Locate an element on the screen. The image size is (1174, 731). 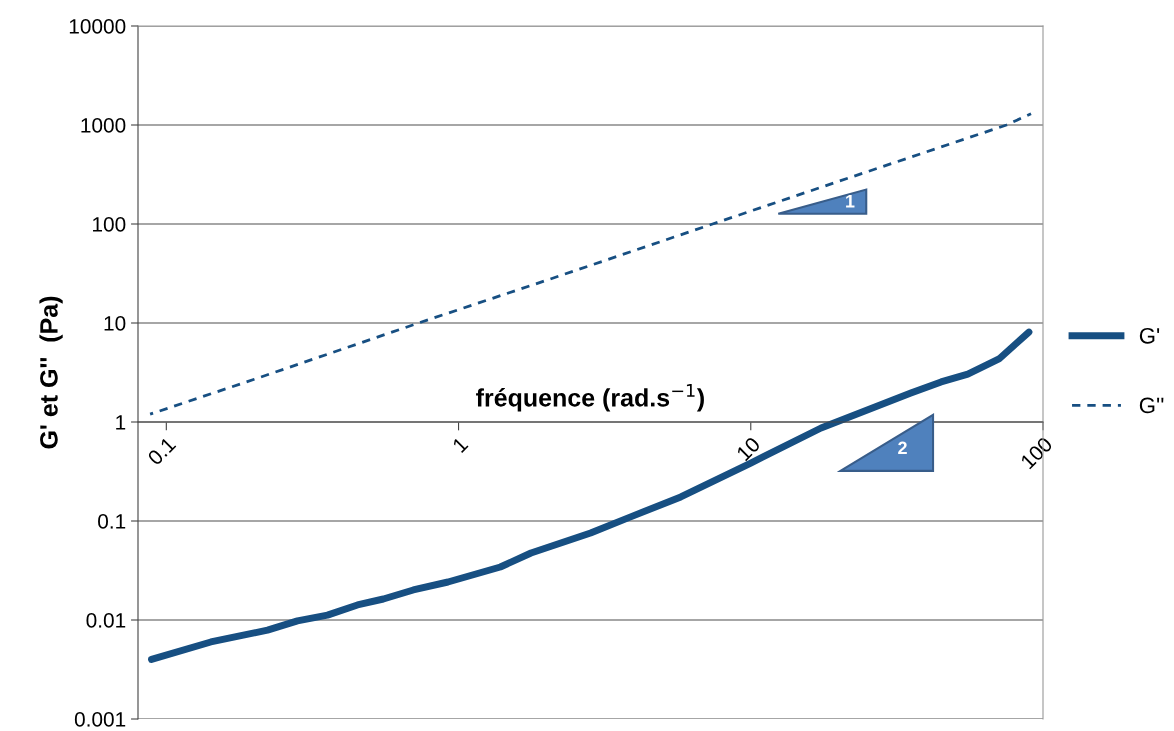
y-tick-label: 0.001 is located at coordinates (100, 719).